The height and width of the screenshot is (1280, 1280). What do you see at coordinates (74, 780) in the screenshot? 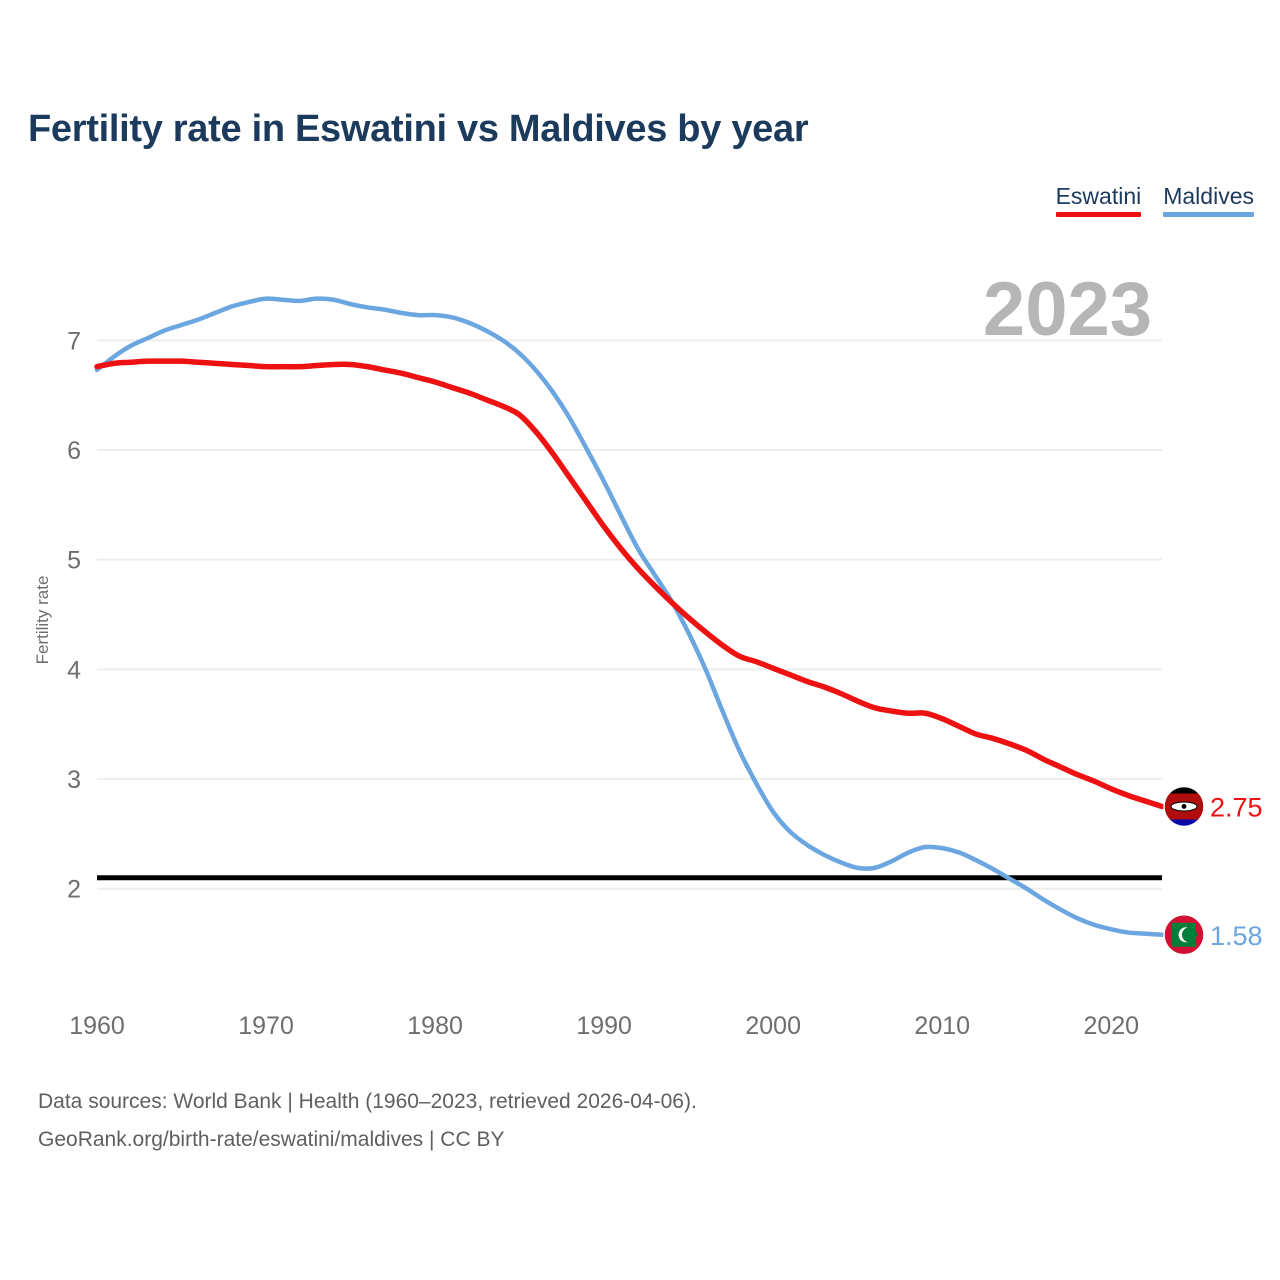
I see `y-tick-label: 3` at bounding box center [74, 780].